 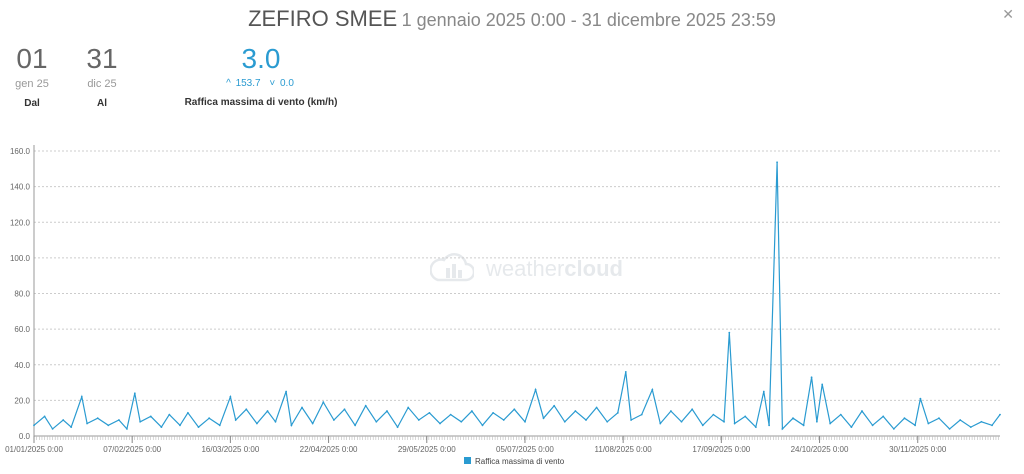 I want to click on y-tick-label: 0.0, so click(x=25, y=436).